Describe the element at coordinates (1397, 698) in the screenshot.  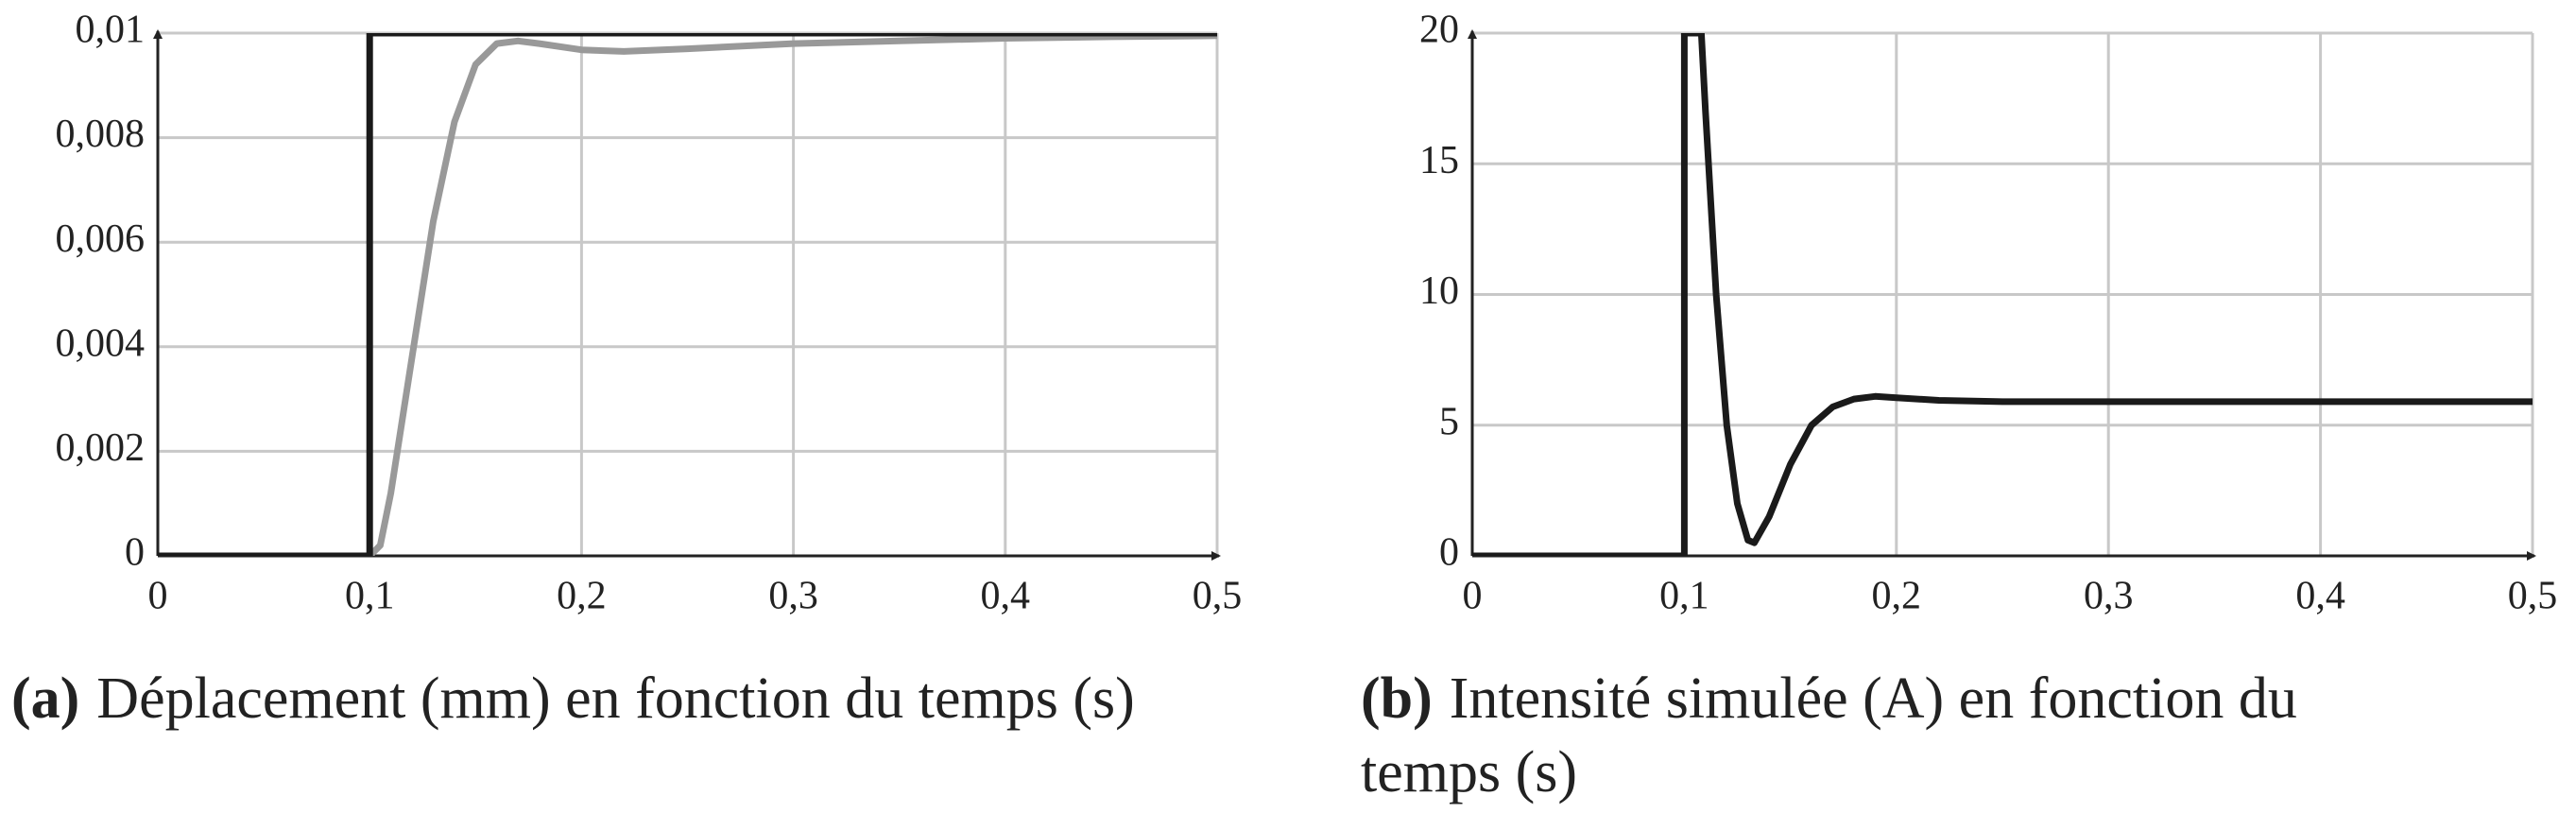
I see `caption-label: (b)` at that location.